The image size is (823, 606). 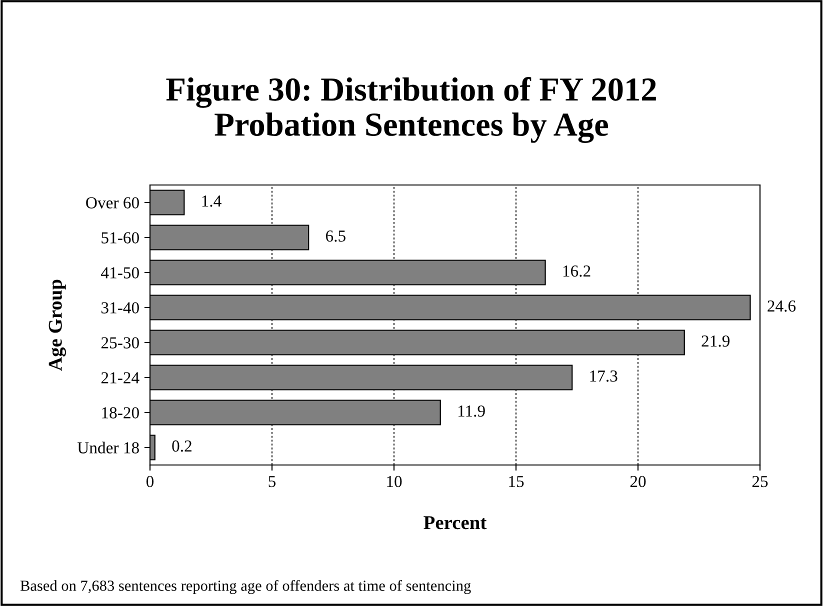 I want to click on x-tick-label: 25, so click(x=760, y=482).